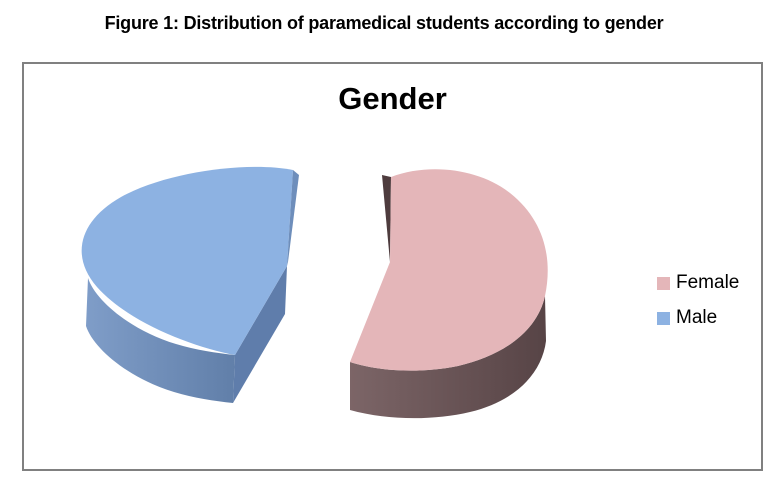 The width and height of the screenshot is (768, 484). What do you see at coordinates (260, 334) in the screenshot?
I see `male-slice-cut-face` at bounding box center [260, 334].